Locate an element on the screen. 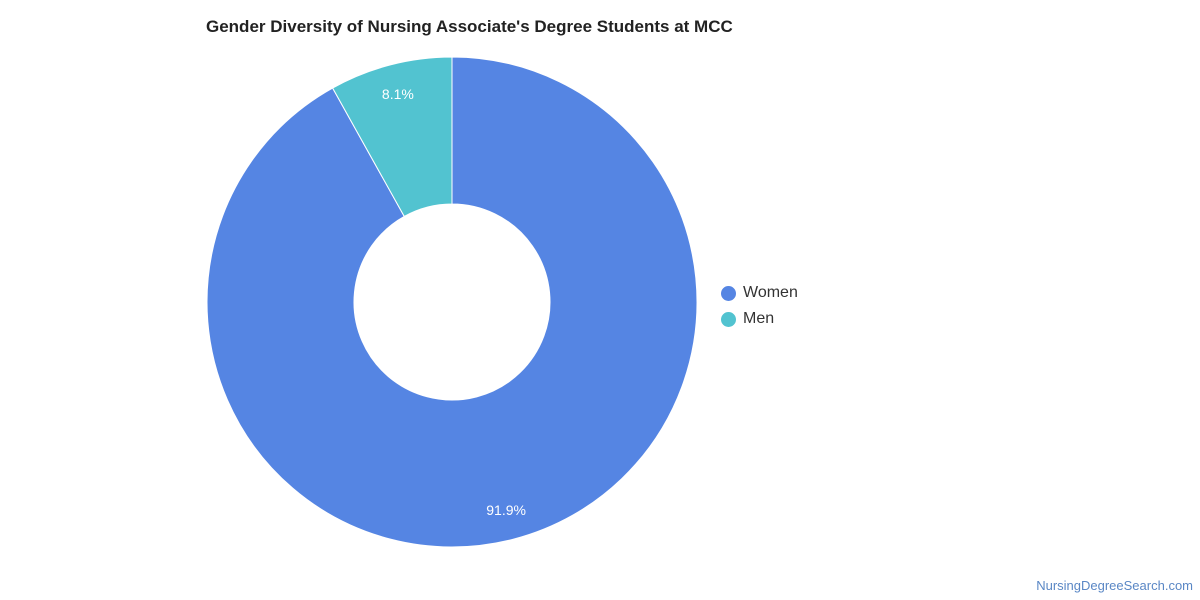  legend-swatch-women is located at coordinates (728, 293).